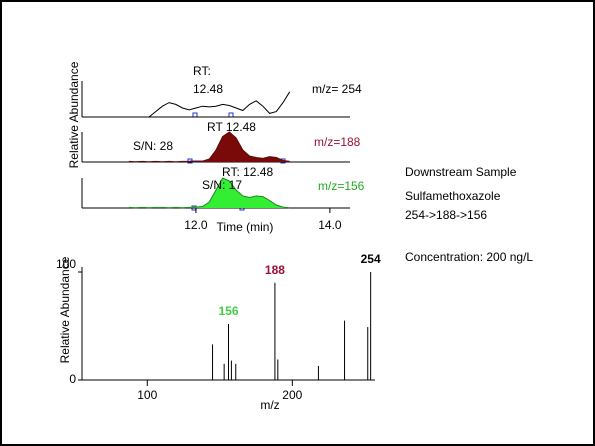 Image resolution: width=595 pixels, height=446 pixels. I want to click on legend-label: m/z= 254, so click(337, 89).